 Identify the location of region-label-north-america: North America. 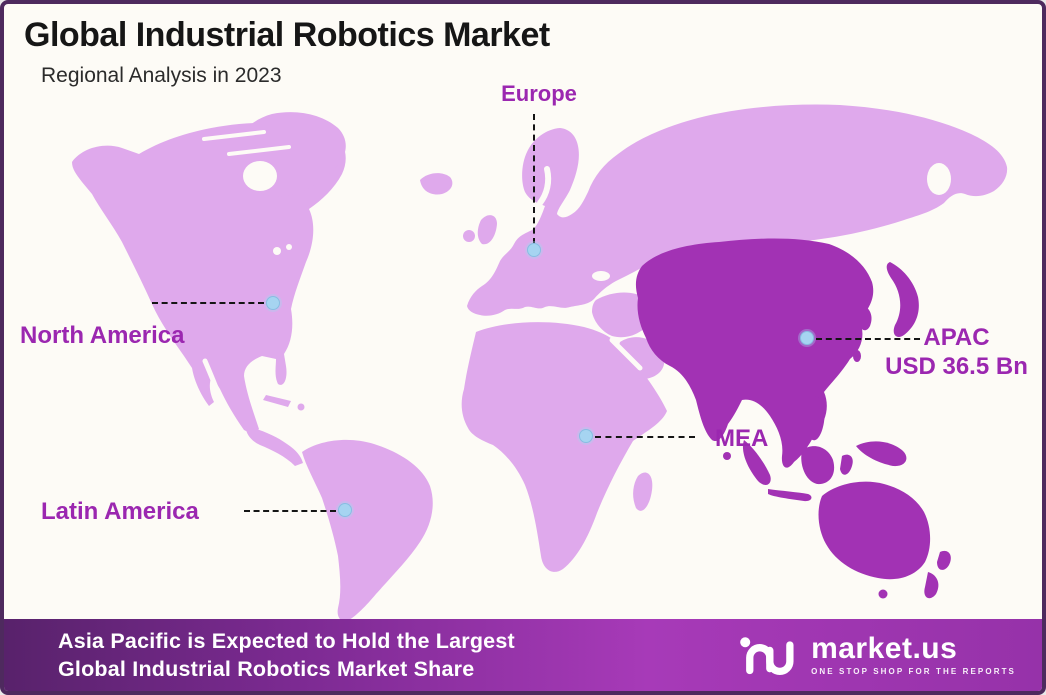
(102, 335).